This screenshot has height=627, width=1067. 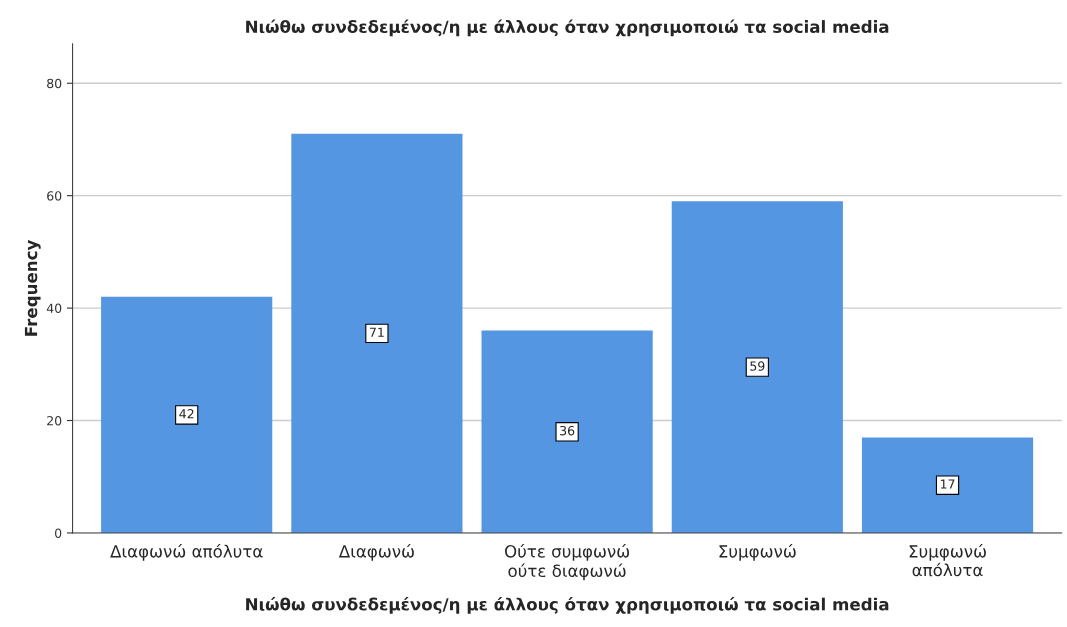 What do you see at coordinates (567, 562) in the screenshot?
I see `x-tick-label: Ούτε συμφωνώ ούτε διαφωνώ` at bounding box center [567, 562].